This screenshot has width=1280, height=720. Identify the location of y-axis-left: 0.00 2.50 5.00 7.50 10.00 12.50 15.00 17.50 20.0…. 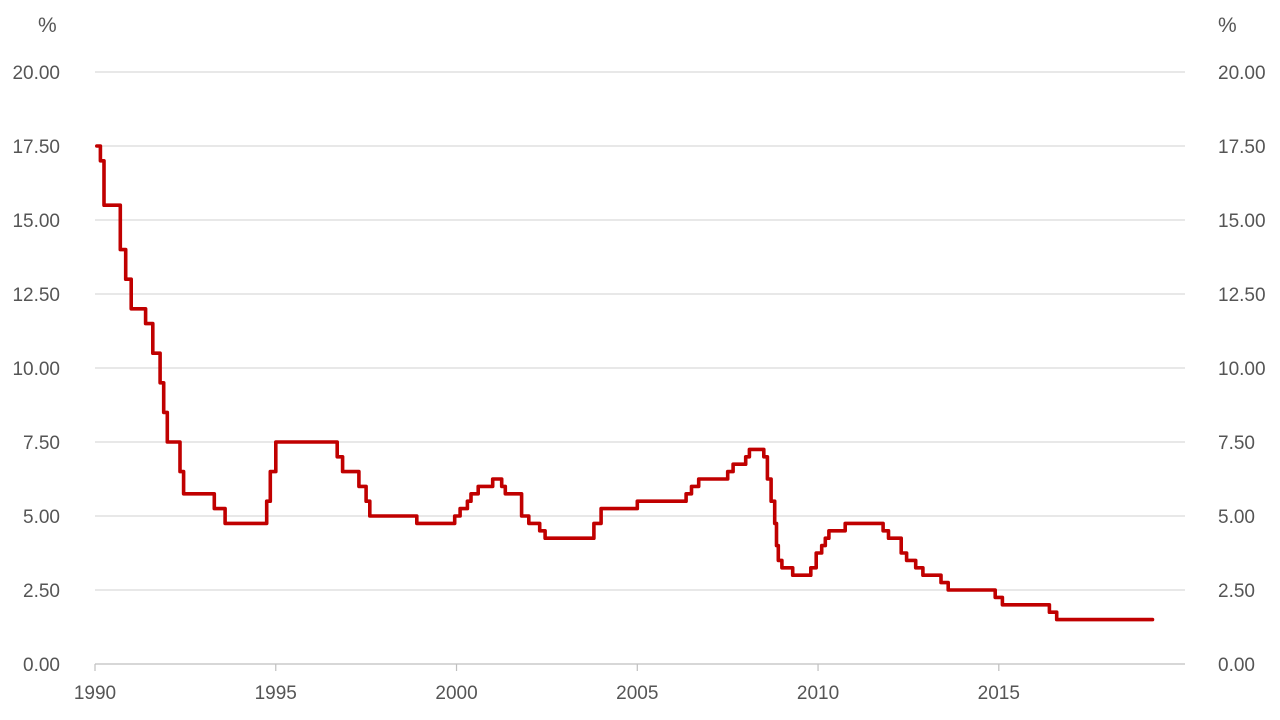
(36, 369).